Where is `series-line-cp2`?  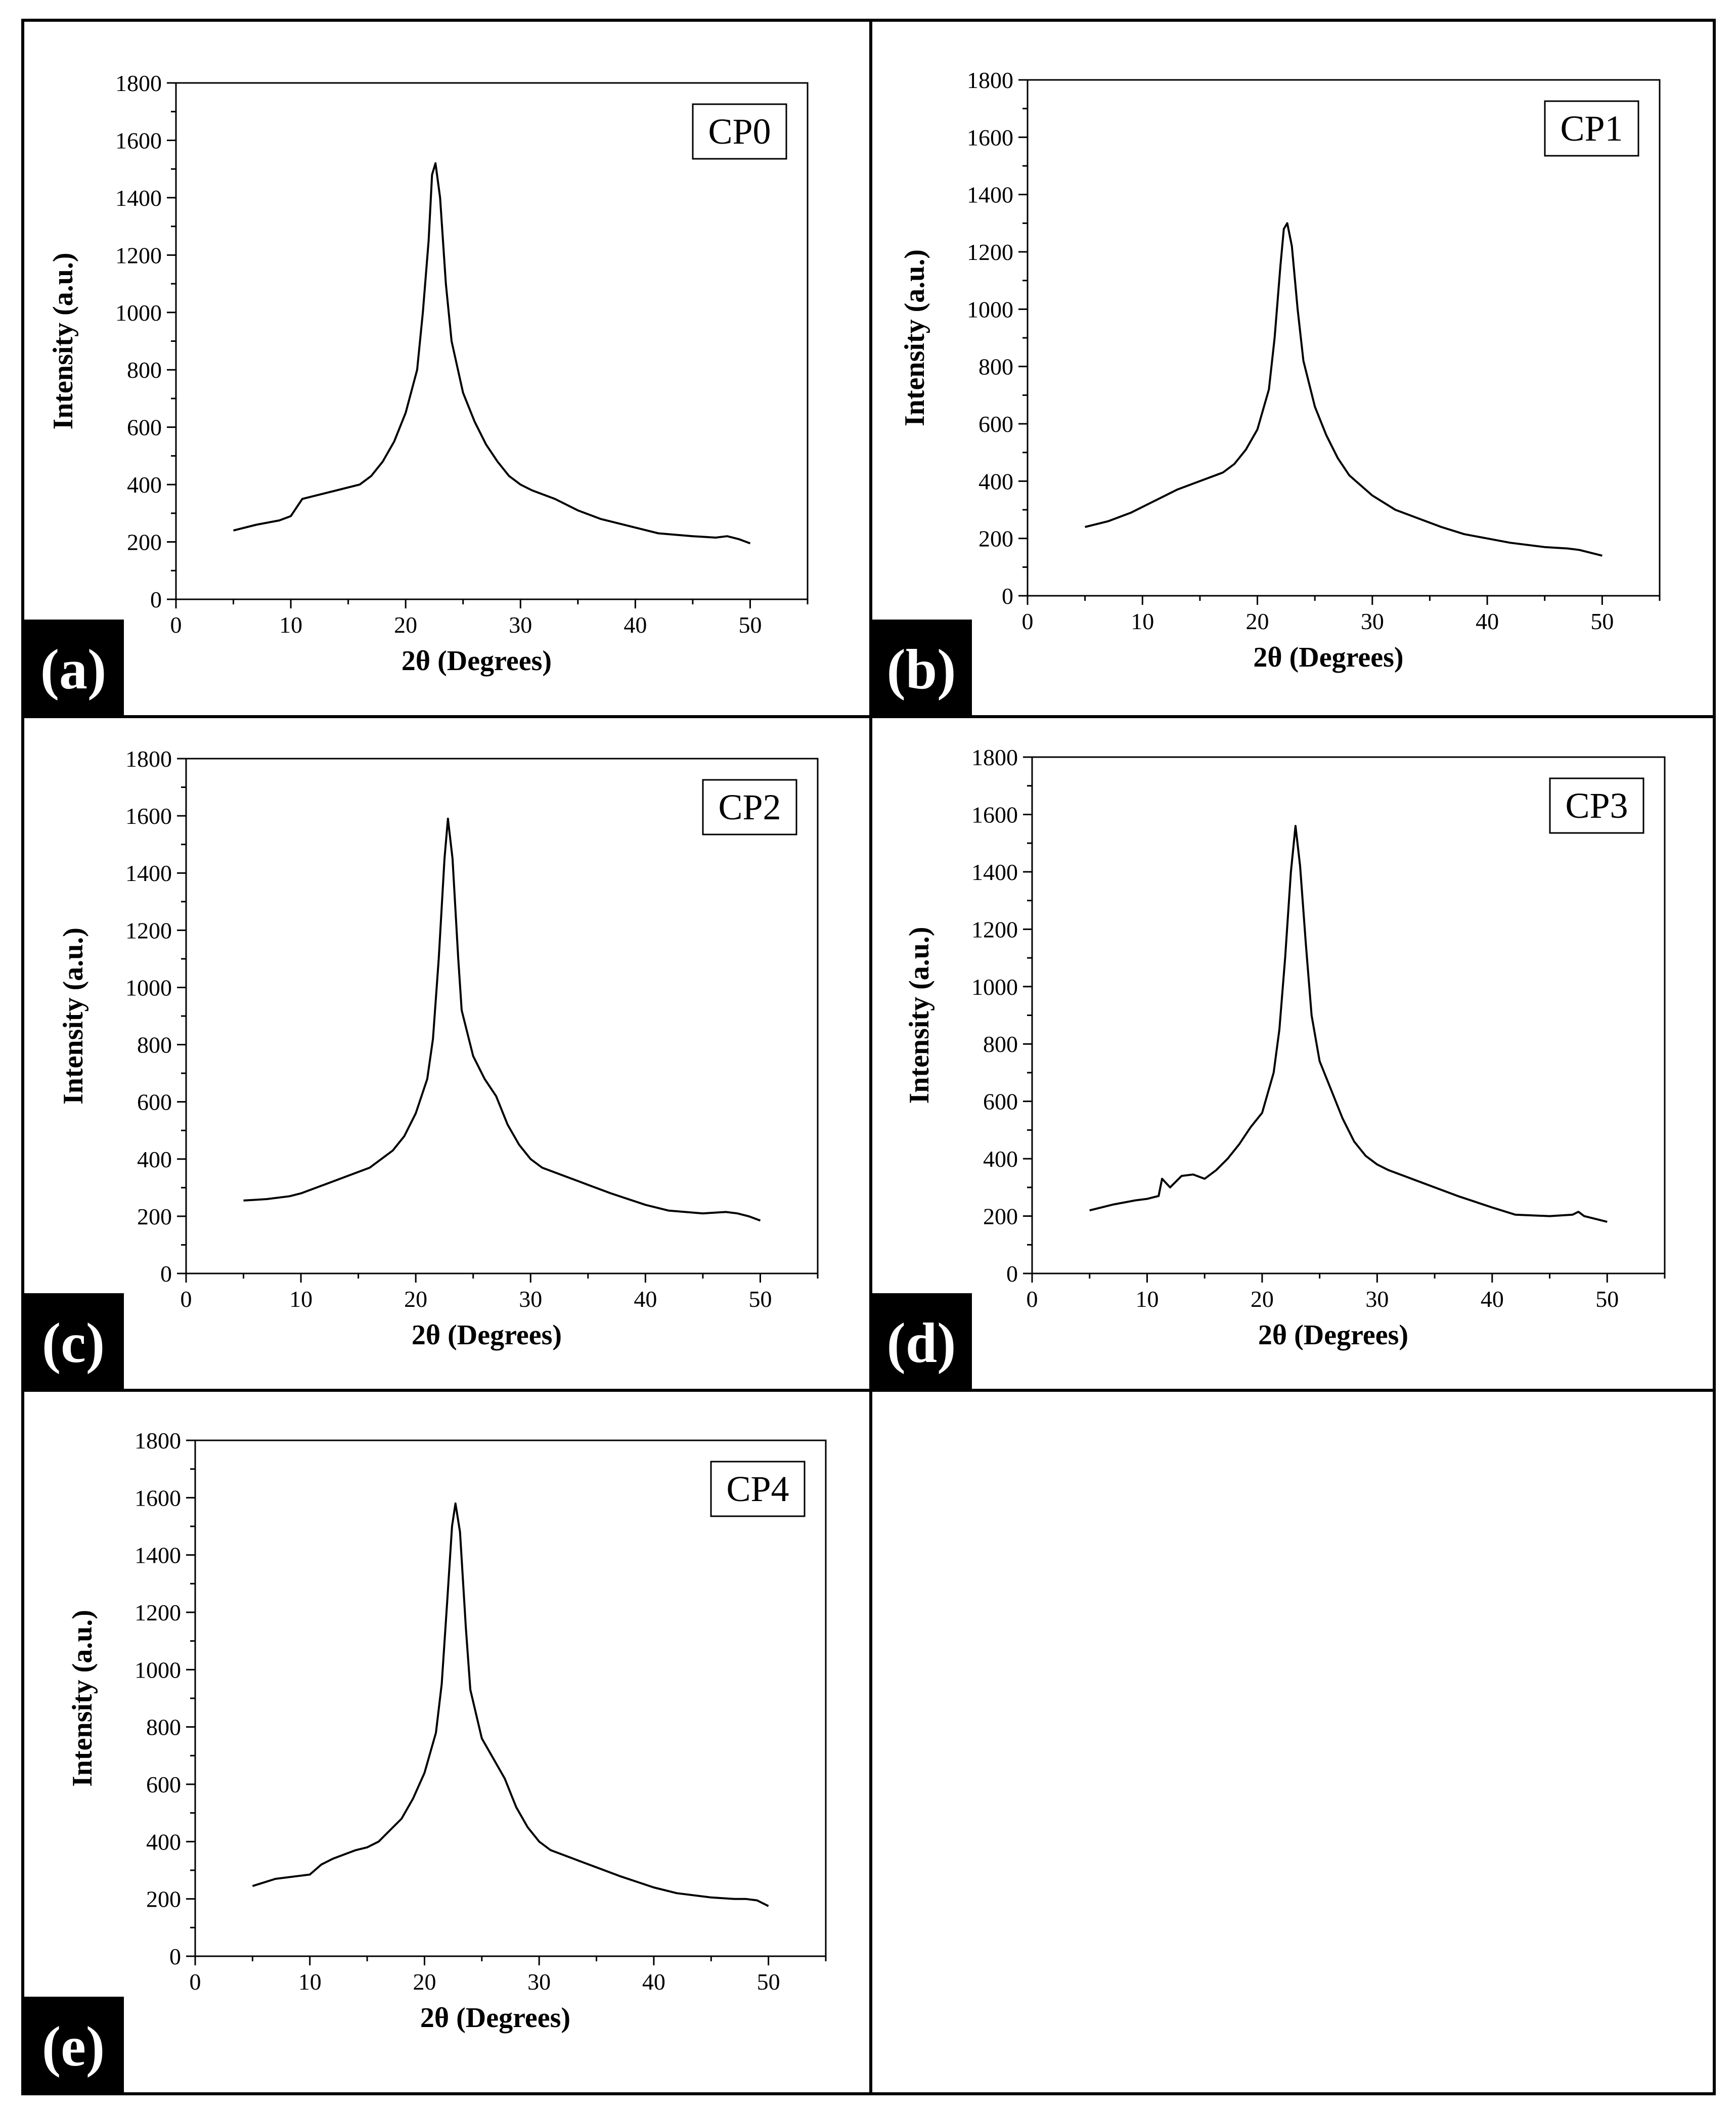 series-line-cp2 is located at coordinates (502, 1020).